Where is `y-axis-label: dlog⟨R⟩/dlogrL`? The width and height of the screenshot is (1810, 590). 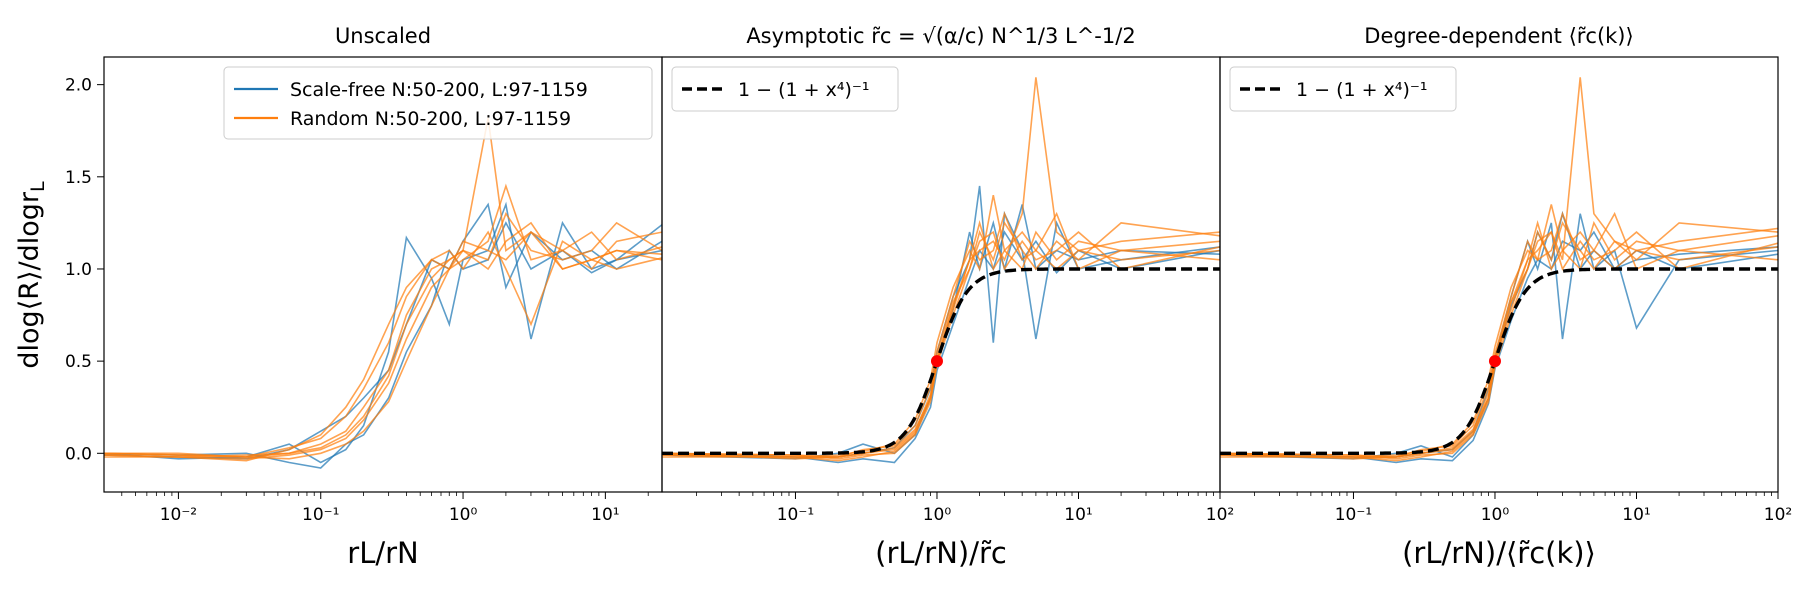 y-axis-label: dlog⟨R⟩/dlogrL is located at coordinates (31, 275).